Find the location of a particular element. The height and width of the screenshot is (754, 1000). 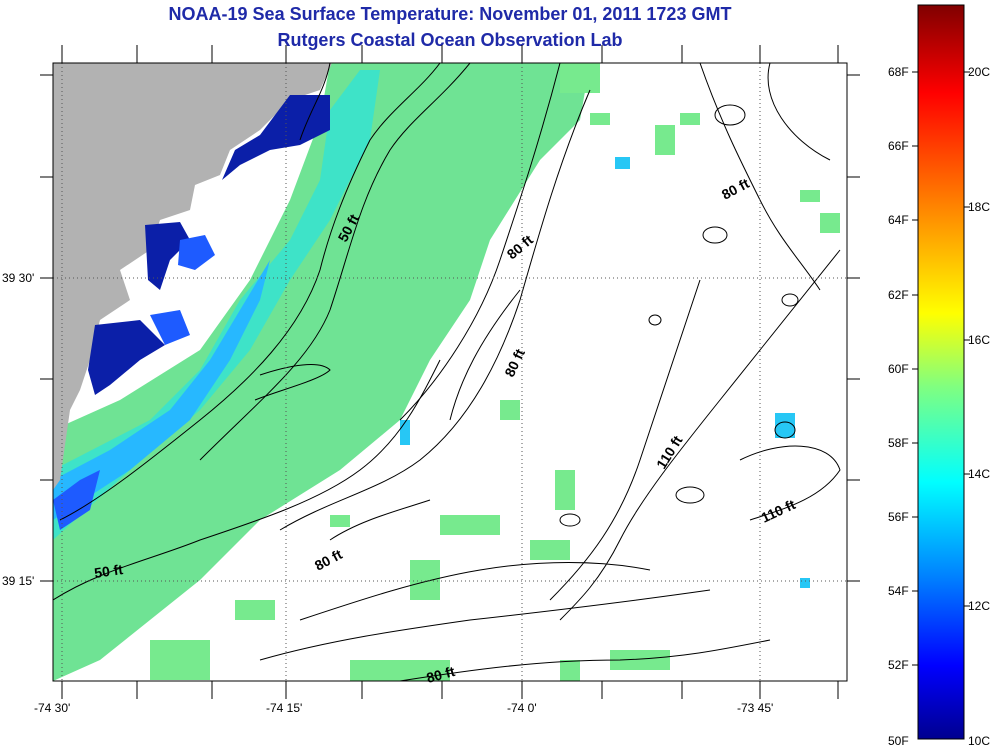

x-tick-label: -74 15' is located at coordinates (284, 708).